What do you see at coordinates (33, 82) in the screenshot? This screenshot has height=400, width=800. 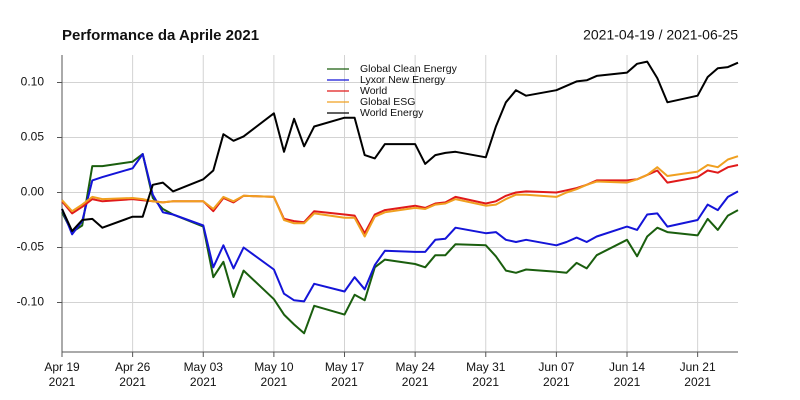 I see `y-tick-label: 0.10` at bounding box center [33, 82].